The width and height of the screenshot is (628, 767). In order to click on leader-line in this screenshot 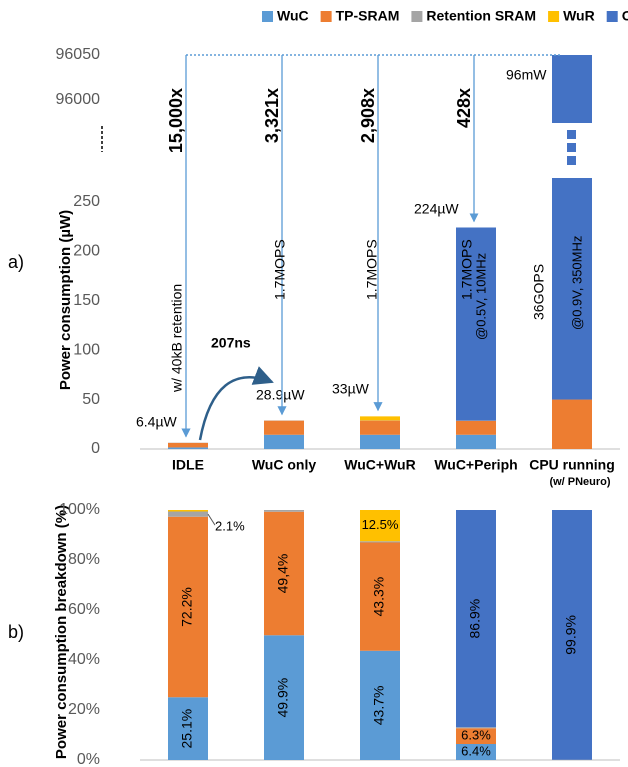, I will do `click(211, 519)`.